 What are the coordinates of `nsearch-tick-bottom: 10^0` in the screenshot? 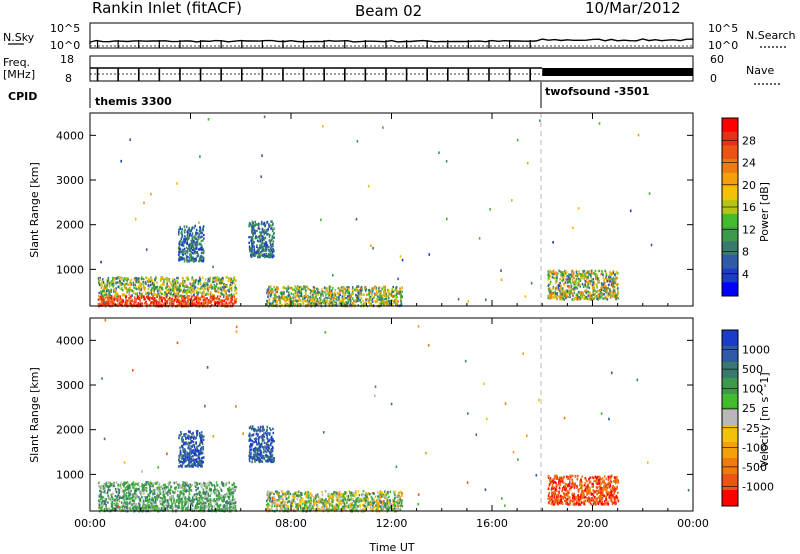 It's located at (723, 45).